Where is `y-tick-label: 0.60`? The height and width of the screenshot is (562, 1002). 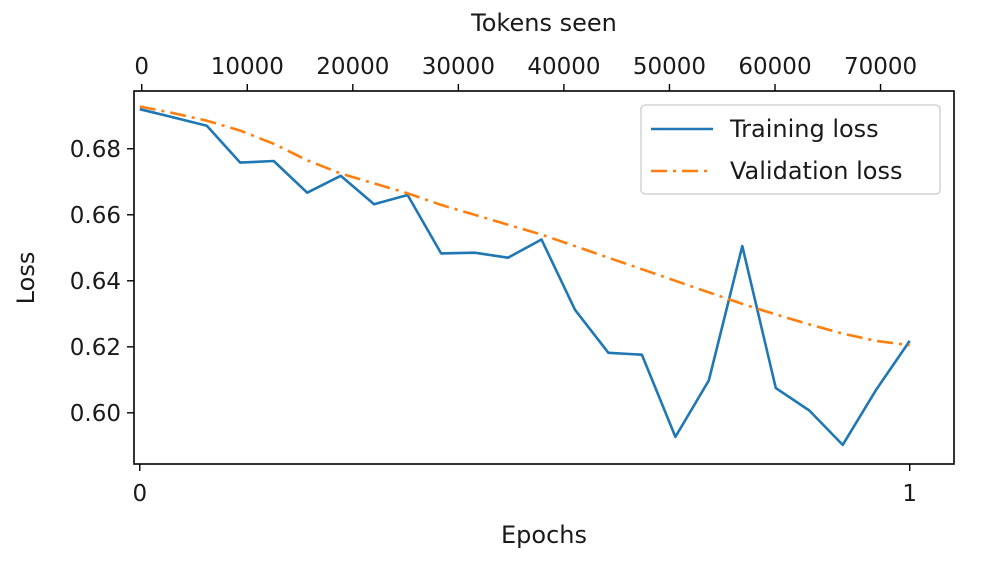 y-tick-label: 0.60 is located at coordinates (95, 414).